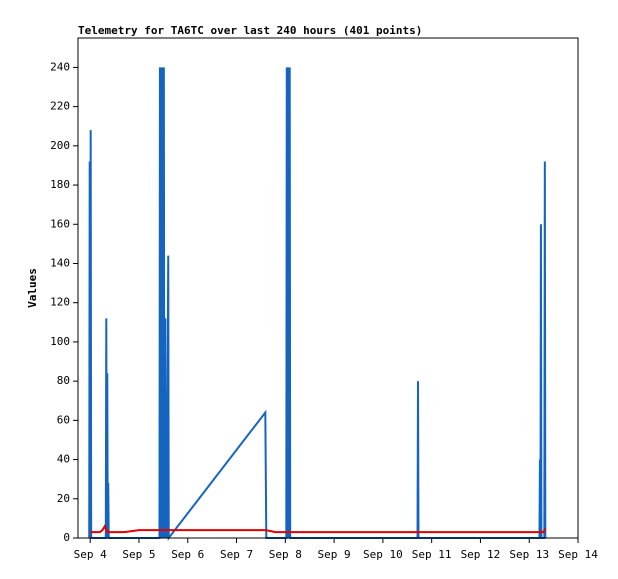 This screenshot has height=579, width=618. I want to click on x-tick-label: Sep 5, so click(138, 554).